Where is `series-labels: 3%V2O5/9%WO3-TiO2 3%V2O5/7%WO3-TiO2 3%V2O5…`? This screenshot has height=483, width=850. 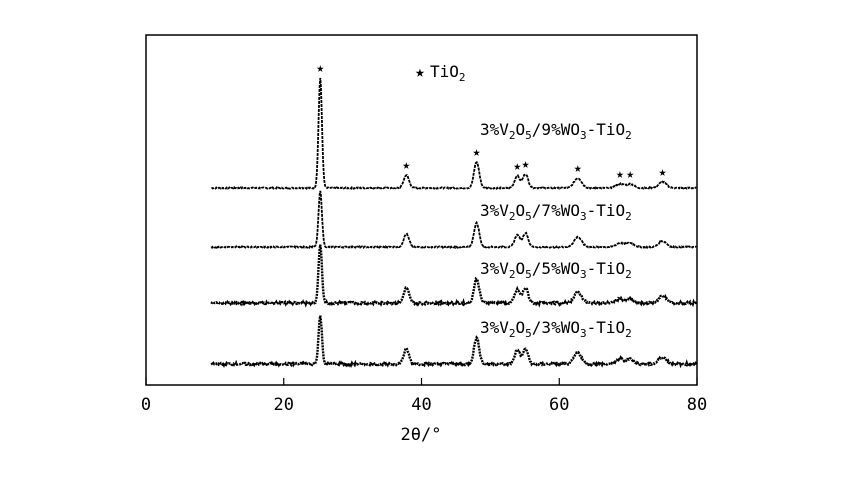 series-labels: 3%V2O5/9%WO3-TiO2 3%V2O5/7%WO3-TiO2 3%V2O5… is located at coordinates (556, 230).